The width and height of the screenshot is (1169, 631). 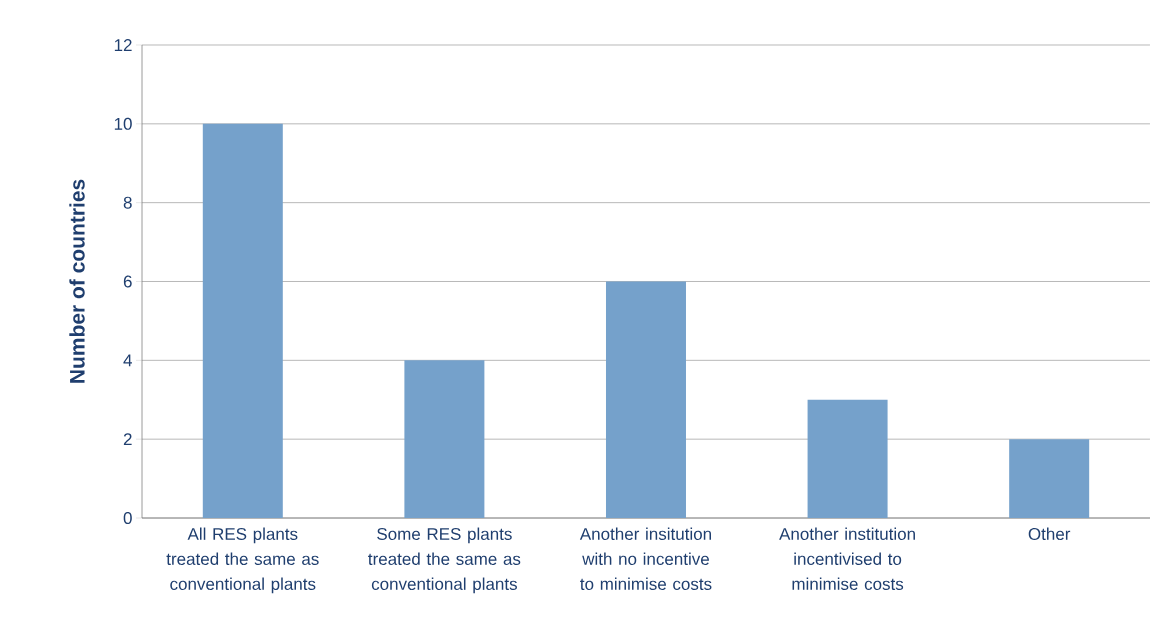 I want to click on y-tick-label: 12, so click(x=123, y=45).